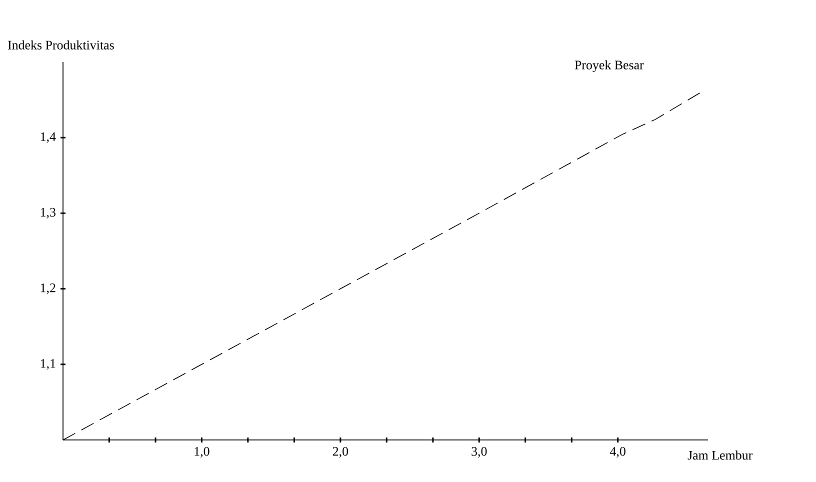  What do you see at coordinates (618, 452) in the screenshot?
I see `x-tick-label: 4,0` at bounding box center [618, 452].